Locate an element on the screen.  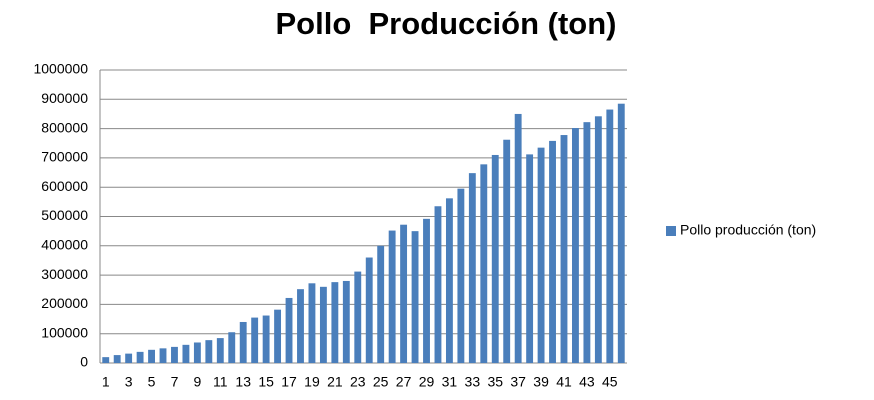
x-tick-label: 5 is located at coordinates (152, 382).